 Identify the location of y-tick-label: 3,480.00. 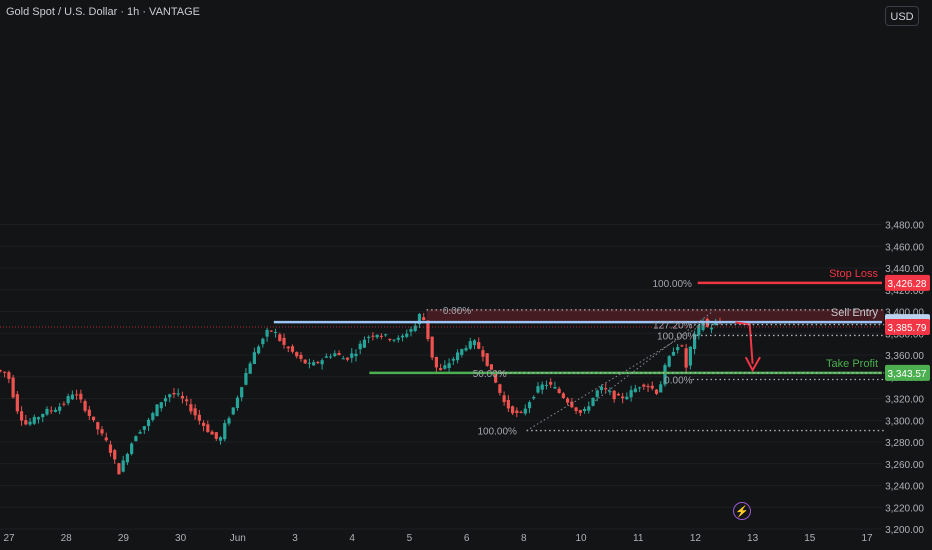
(904, 226).